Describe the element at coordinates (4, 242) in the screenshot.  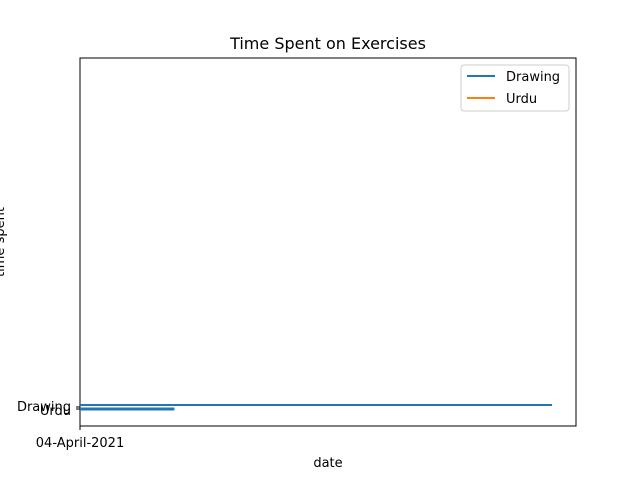
I see `y-axis-label: time spent` at that location.